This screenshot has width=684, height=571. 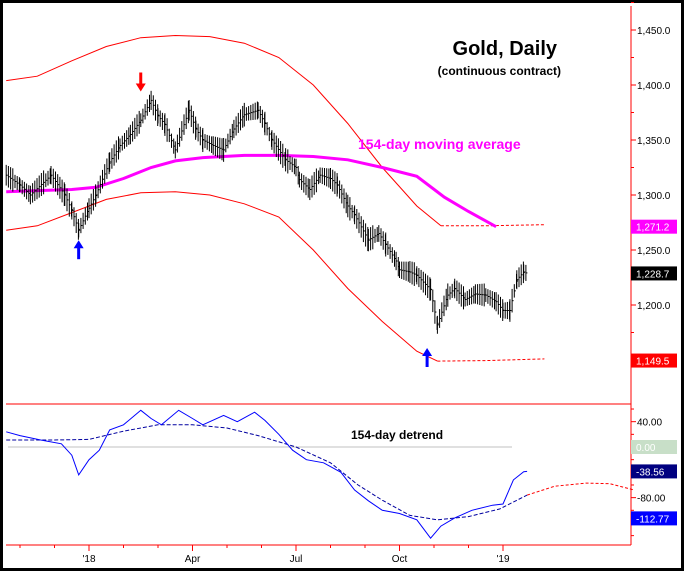 I want to click on detrend-badge-label: -112.77, so click(x=653, y=519).